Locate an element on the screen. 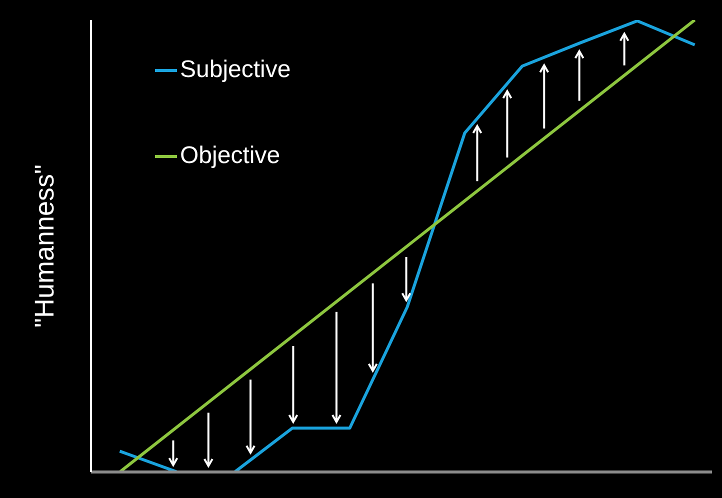 Image resolution: width=722 pixels, height=498 pixels. y-axis-title: "Humanness" is located at coordinates (45, 246).